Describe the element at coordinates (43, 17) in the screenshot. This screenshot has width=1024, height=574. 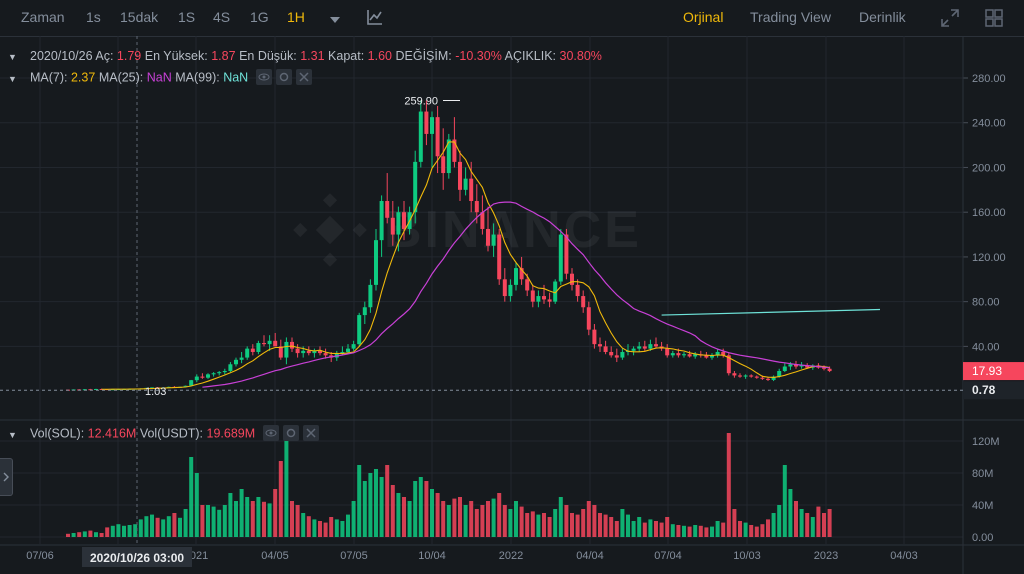
I see `interval-label: Zaman` at that location.